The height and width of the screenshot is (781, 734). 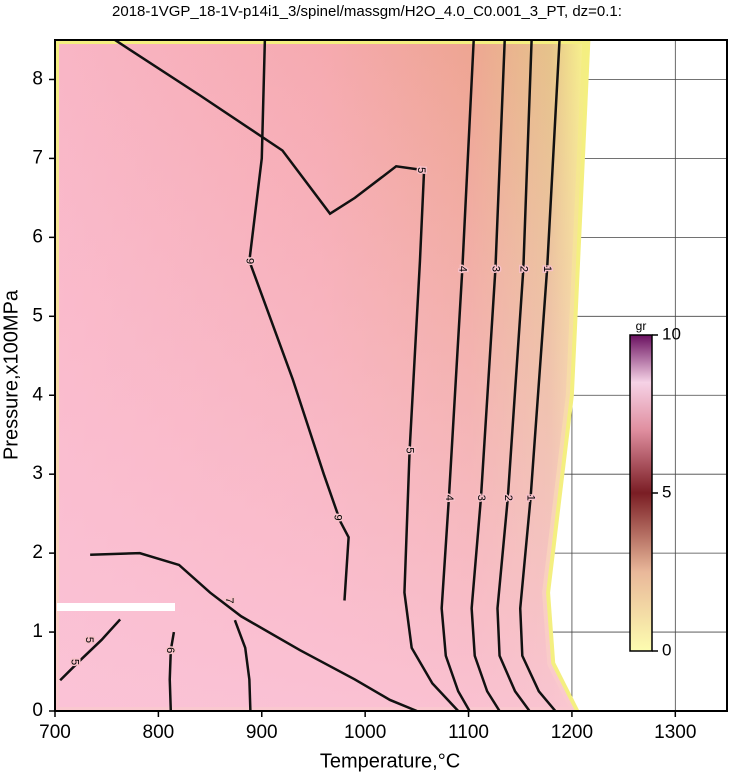 What do you see at coordinates (572, 732) in the screenshot?
I see `x-tick-label: 1200` at bounding box center [572, 732].